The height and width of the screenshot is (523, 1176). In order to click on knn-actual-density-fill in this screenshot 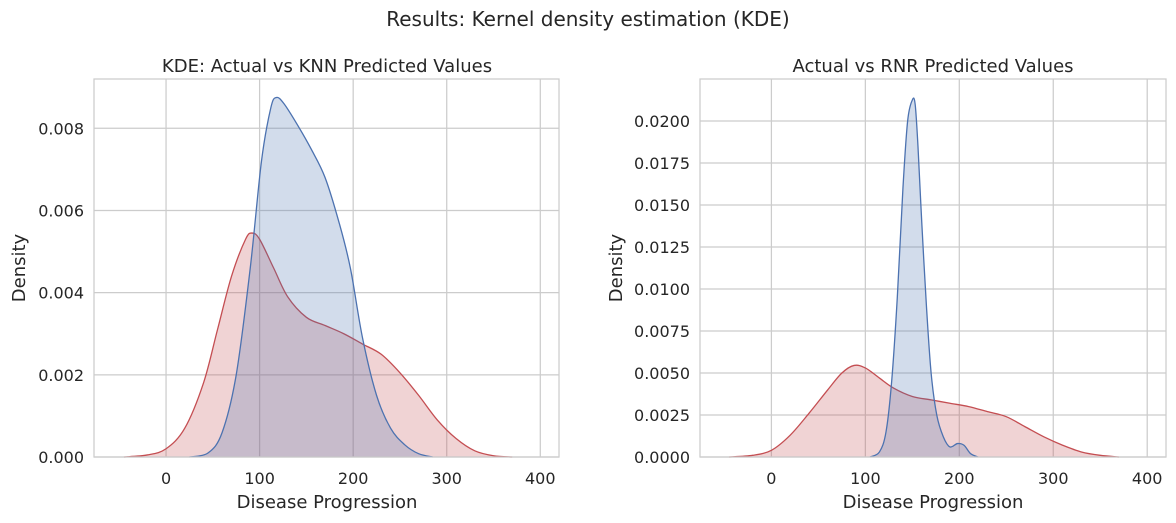, I will do `click(318, 345)`.